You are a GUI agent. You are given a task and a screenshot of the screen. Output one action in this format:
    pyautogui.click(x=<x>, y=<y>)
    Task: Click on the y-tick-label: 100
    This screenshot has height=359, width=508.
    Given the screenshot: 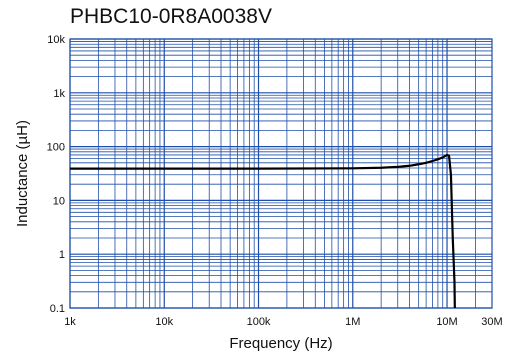 What is the action you would take?
    pyautogui.click(x=56, y=148)
    